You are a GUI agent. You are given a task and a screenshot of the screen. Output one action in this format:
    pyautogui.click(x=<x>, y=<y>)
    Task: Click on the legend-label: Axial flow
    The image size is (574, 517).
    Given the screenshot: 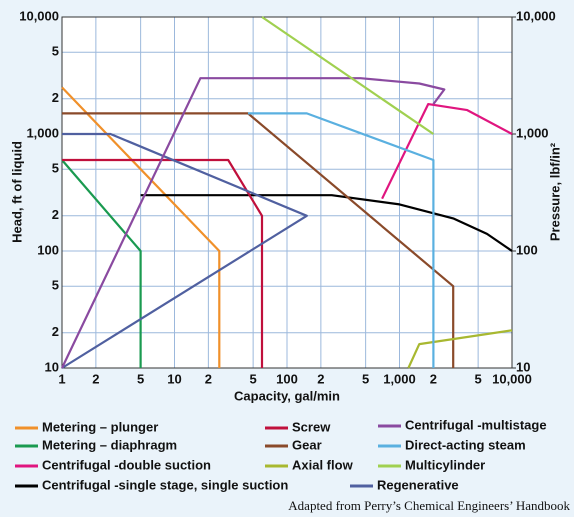 What is the action you would take?
    pyautogui.click(x=323, y=464)
    